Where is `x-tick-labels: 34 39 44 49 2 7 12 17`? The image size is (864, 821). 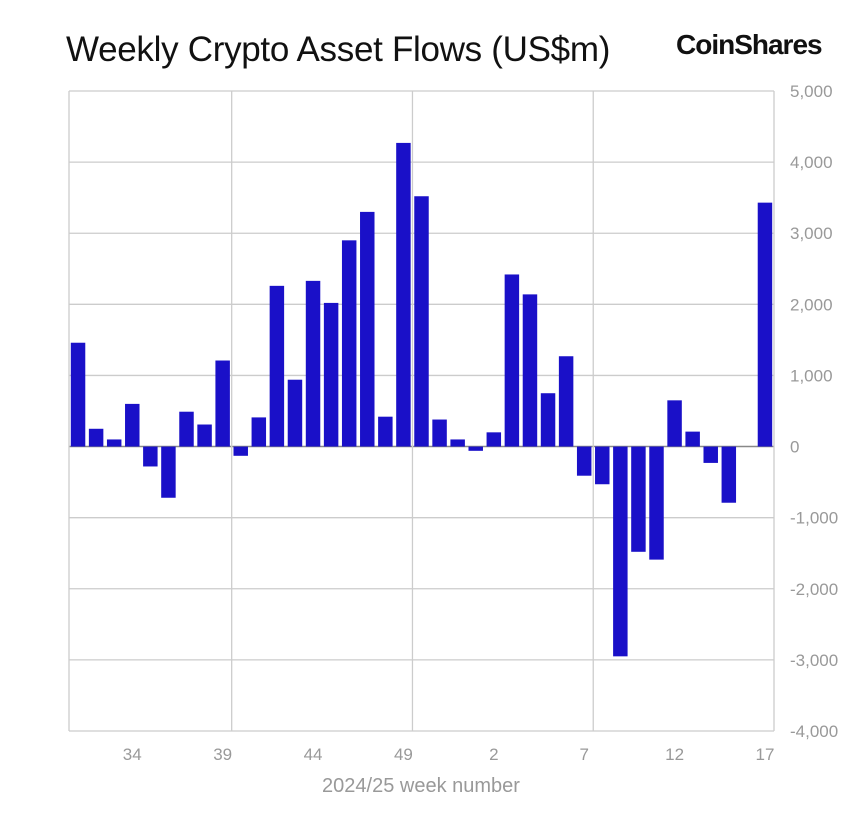 x-tick-labels: 34 39 44 49 2 7 12 17 is located at coordinates (449, 754).